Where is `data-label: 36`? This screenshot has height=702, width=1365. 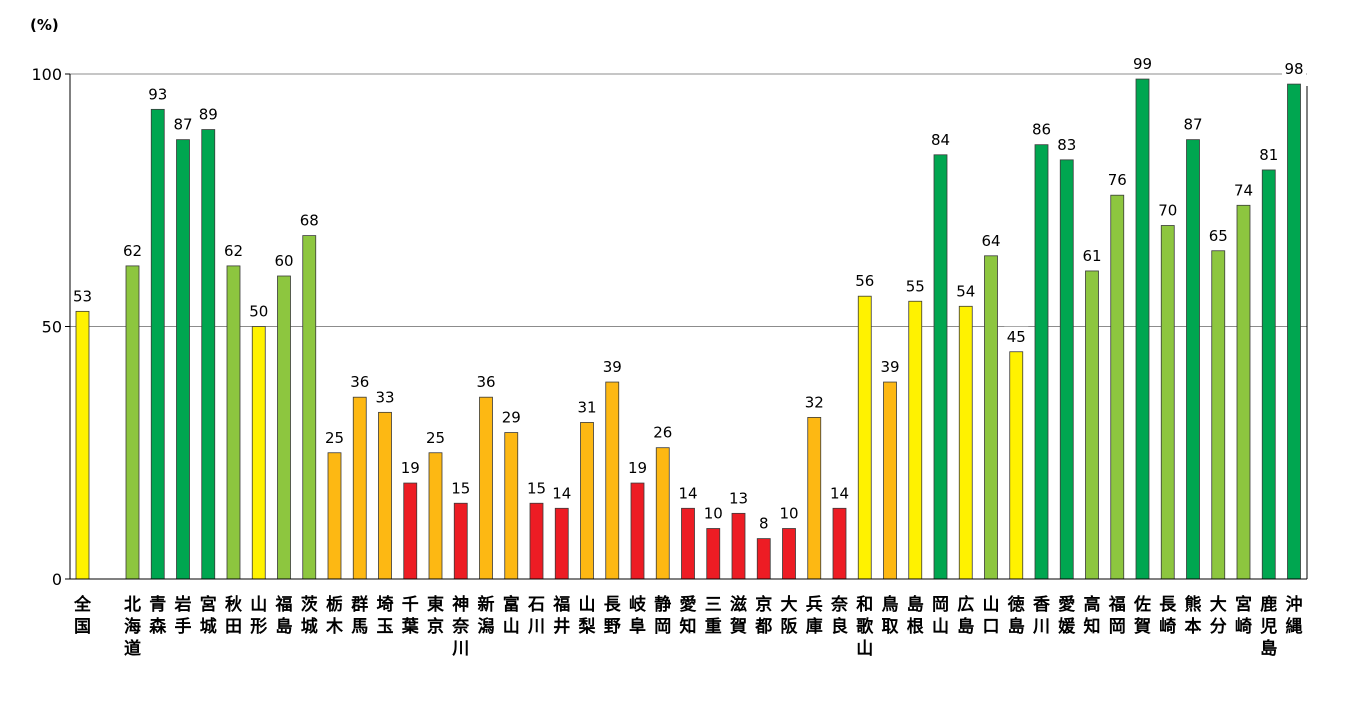 data-label: 36 is located at coordinates (359, 382).